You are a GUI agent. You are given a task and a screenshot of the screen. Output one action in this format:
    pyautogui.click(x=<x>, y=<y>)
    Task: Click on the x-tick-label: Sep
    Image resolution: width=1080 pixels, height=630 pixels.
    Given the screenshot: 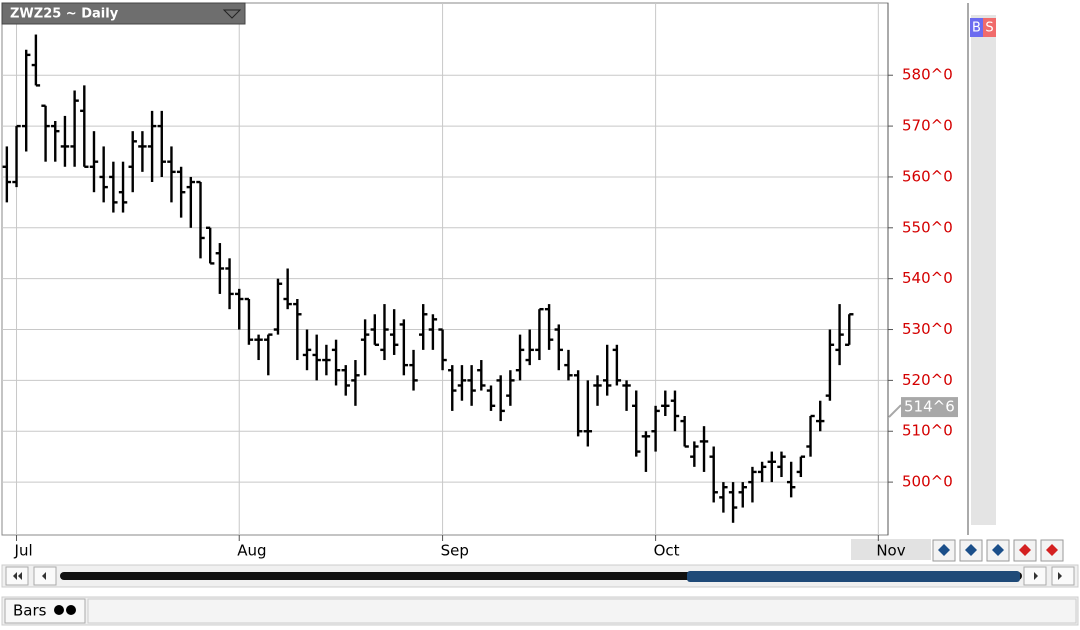 What is the action you would take?
    pyautogui.click(x=455, y=551)
    